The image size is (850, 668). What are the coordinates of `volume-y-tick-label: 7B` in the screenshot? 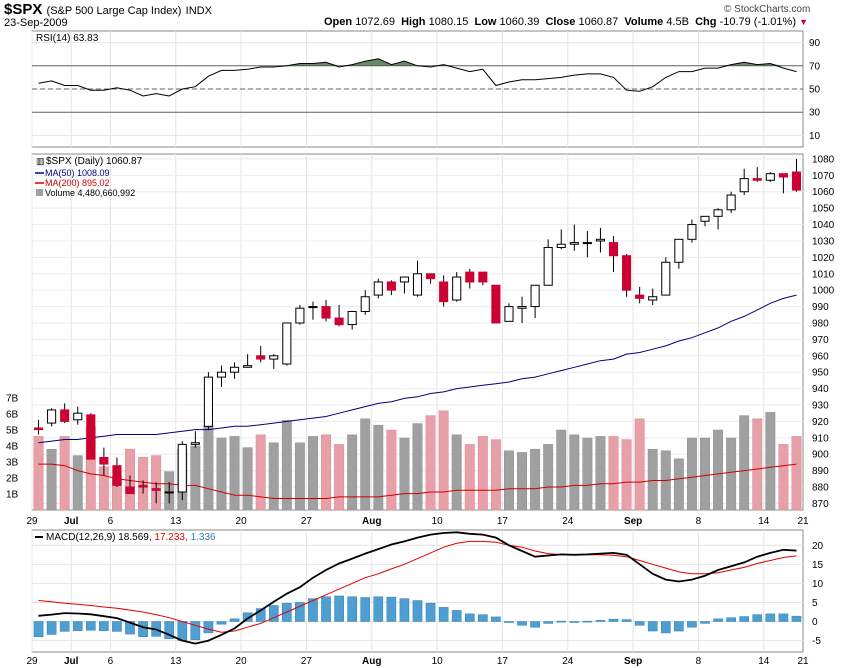 It's located at (12, 399).